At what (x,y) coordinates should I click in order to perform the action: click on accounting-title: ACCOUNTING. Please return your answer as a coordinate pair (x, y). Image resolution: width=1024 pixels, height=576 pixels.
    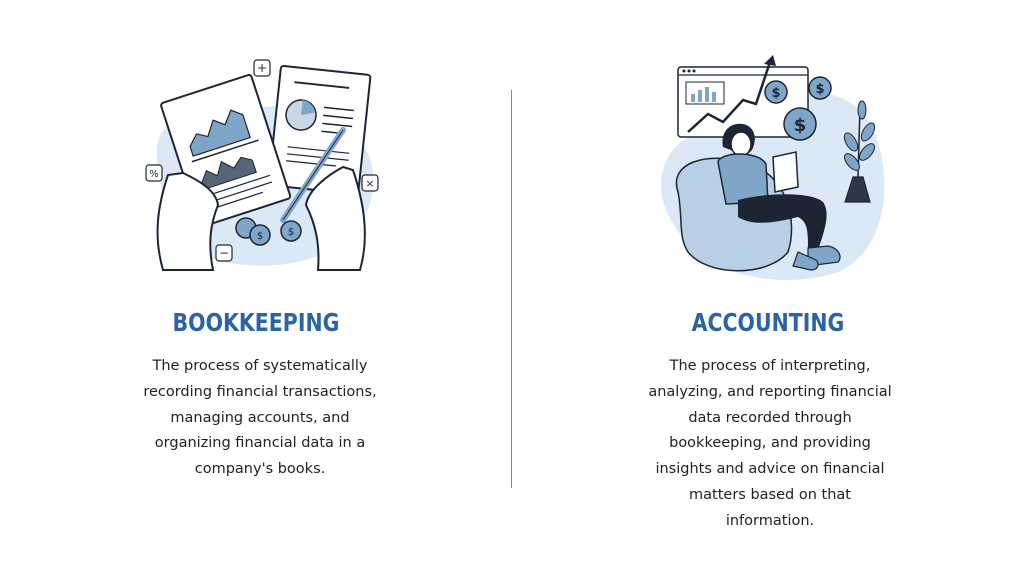
    Looking at the image, I should click on (768, 322).